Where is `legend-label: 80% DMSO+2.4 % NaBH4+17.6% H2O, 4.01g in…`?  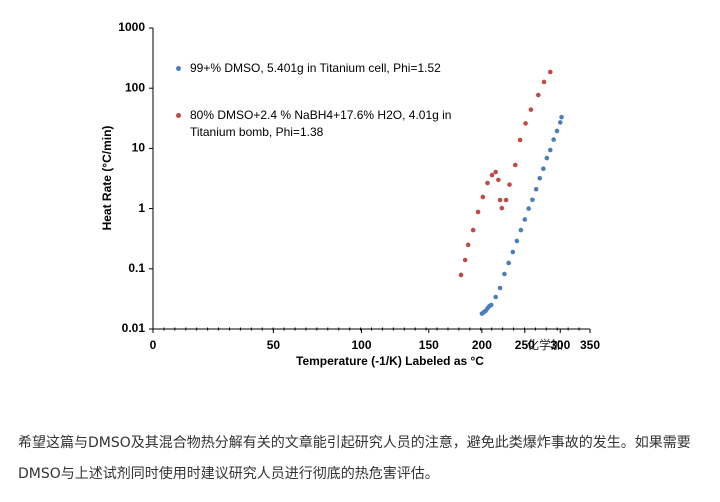 legend-label: 80% DMSO+2.4 % NaBH4+17.6% H2O, 4.01g in… is located at coordinates (321, 123).